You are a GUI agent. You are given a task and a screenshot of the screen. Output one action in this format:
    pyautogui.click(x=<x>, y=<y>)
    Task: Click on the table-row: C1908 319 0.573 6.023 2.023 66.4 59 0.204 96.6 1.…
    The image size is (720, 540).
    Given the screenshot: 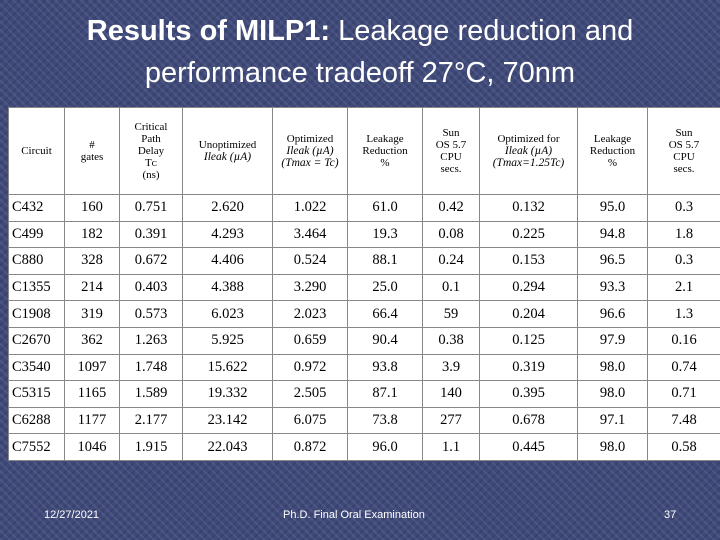 What is the action you would take?
    pyautogui.click(x=364, y=314)
    